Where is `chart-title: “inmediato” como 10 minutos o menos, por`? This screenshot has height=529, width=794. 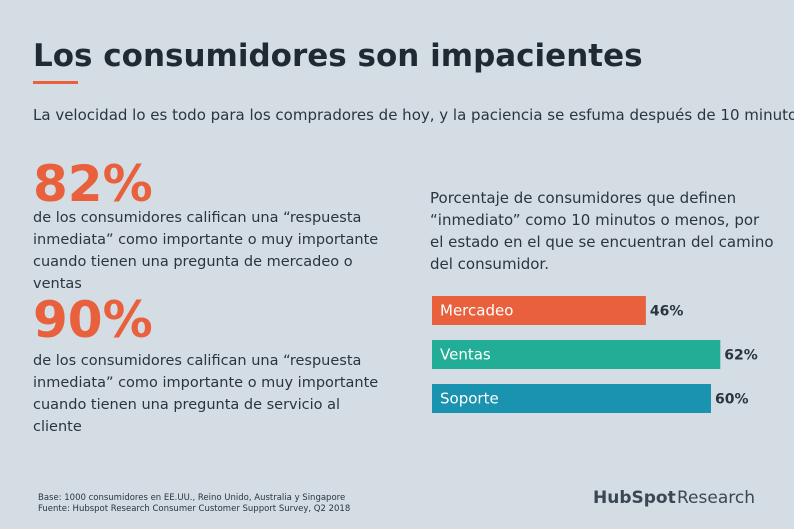 chart-title: “inmediato” como 10 minutos o menos, por is located at coordinates (595, 220).